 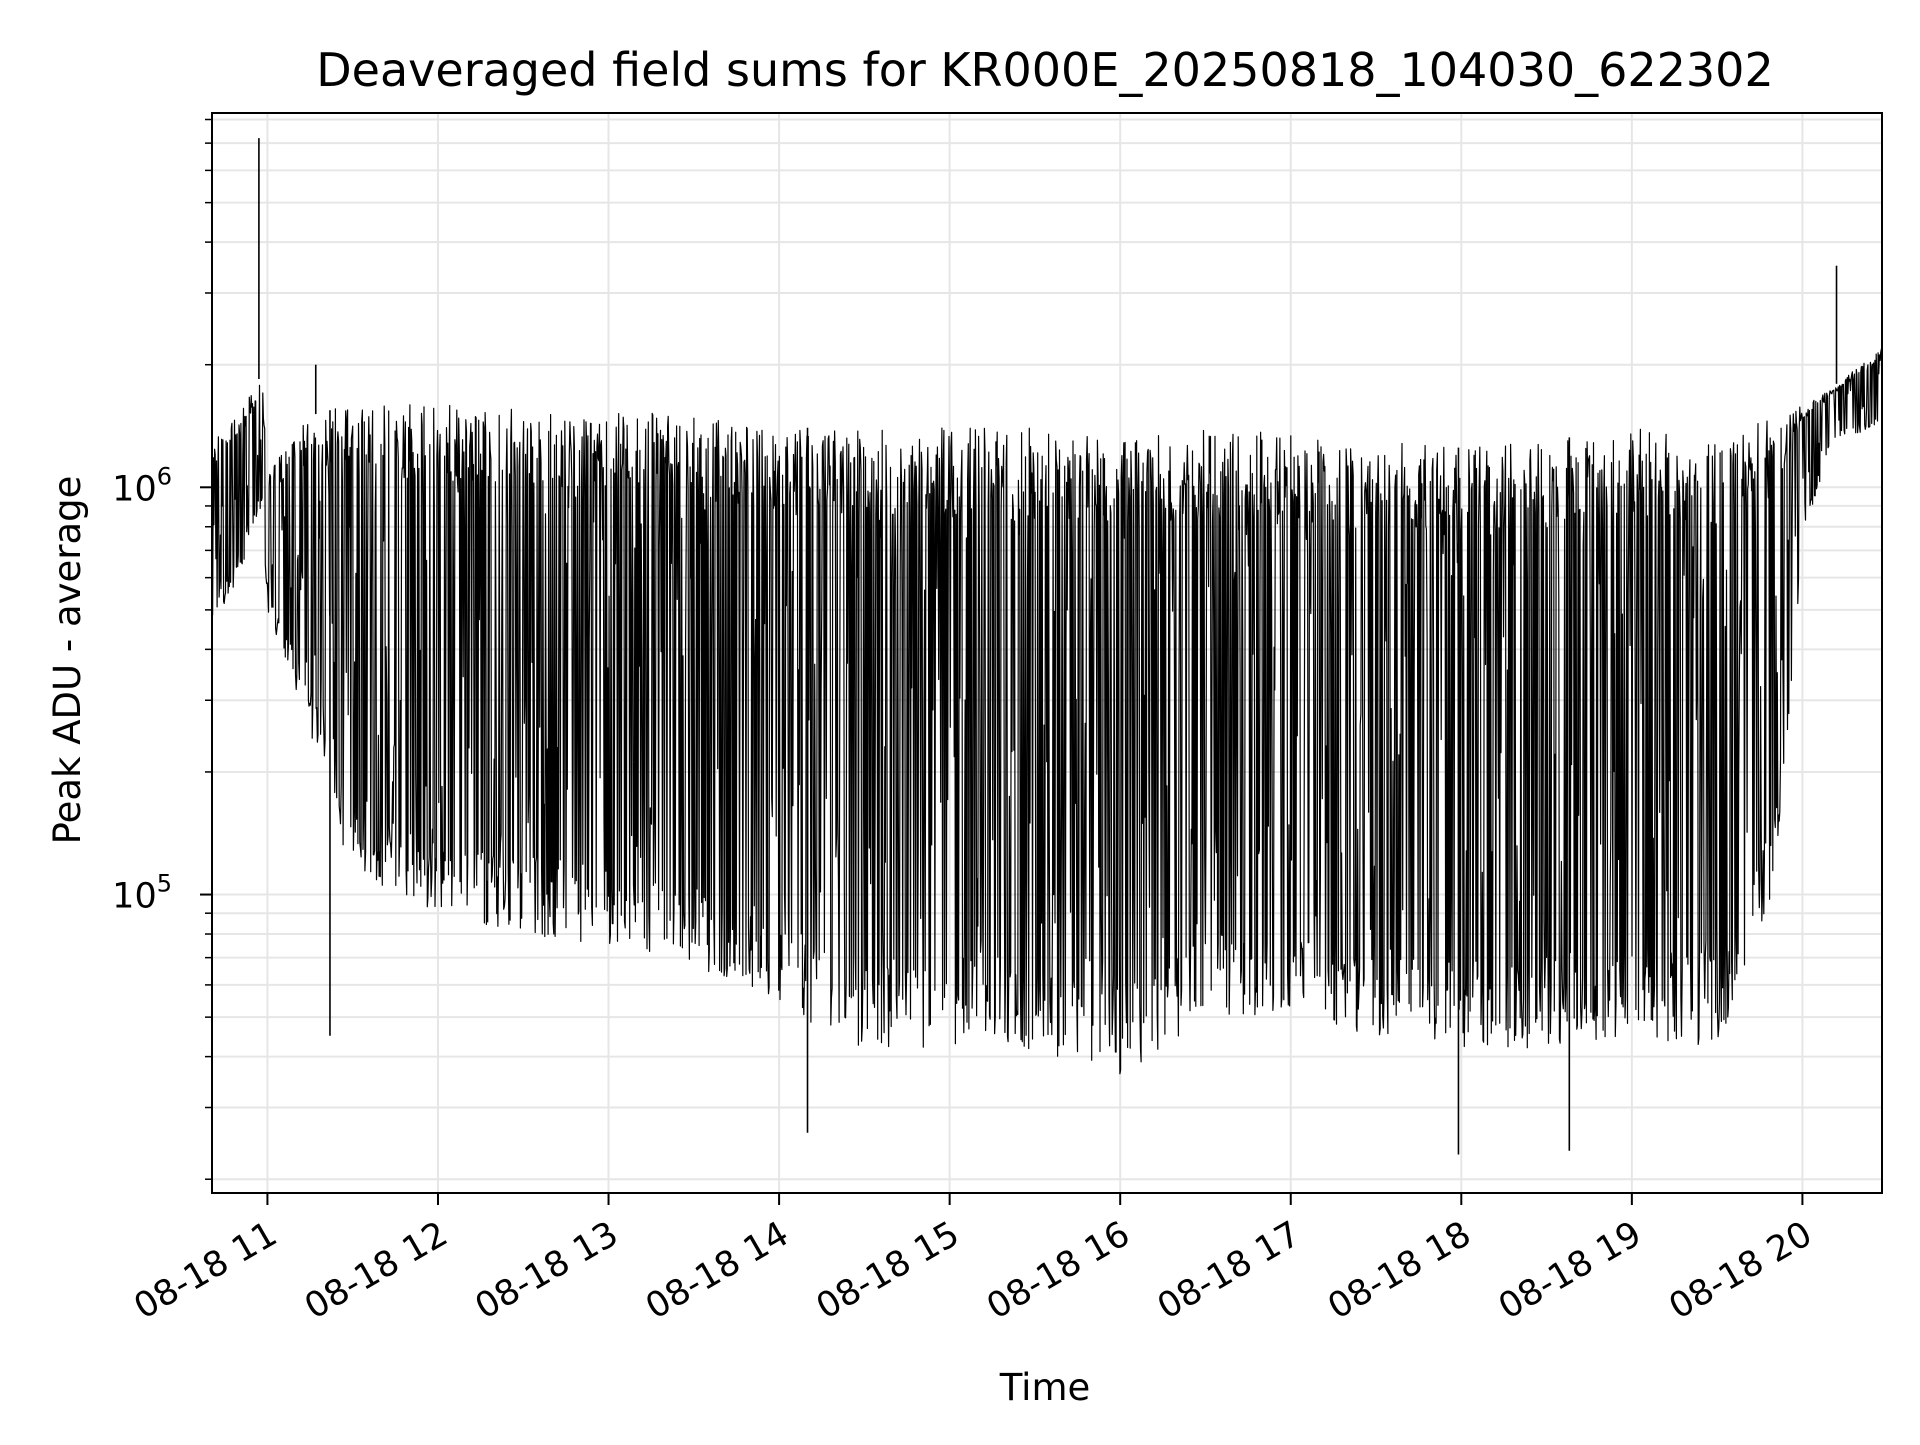 What do you see at coordinates (142, 485) in the screenshot?
I see `y-tick-label: 10⁶` at bounding box center [142, 485].